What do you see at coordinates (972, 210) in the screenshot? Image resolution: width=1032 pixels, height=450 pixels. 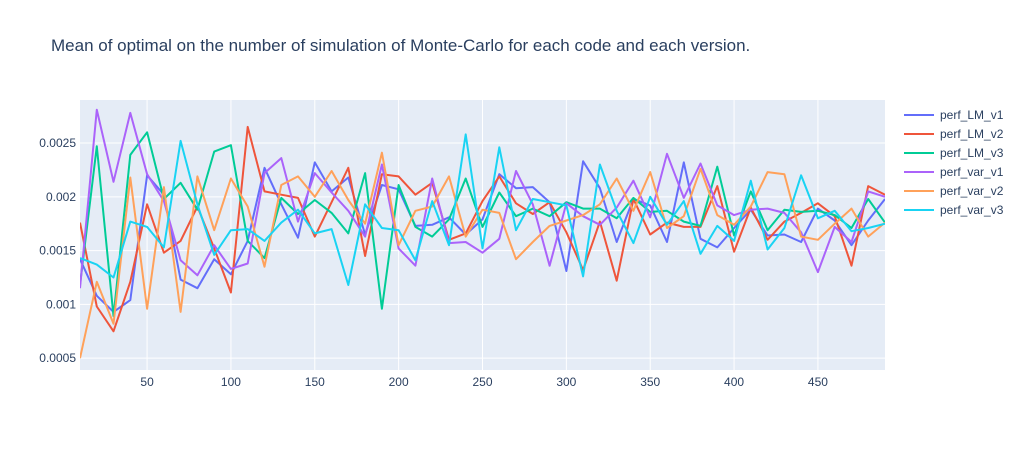 I see `legend-label: perf_var_v3` at bounding box center [972, 210].